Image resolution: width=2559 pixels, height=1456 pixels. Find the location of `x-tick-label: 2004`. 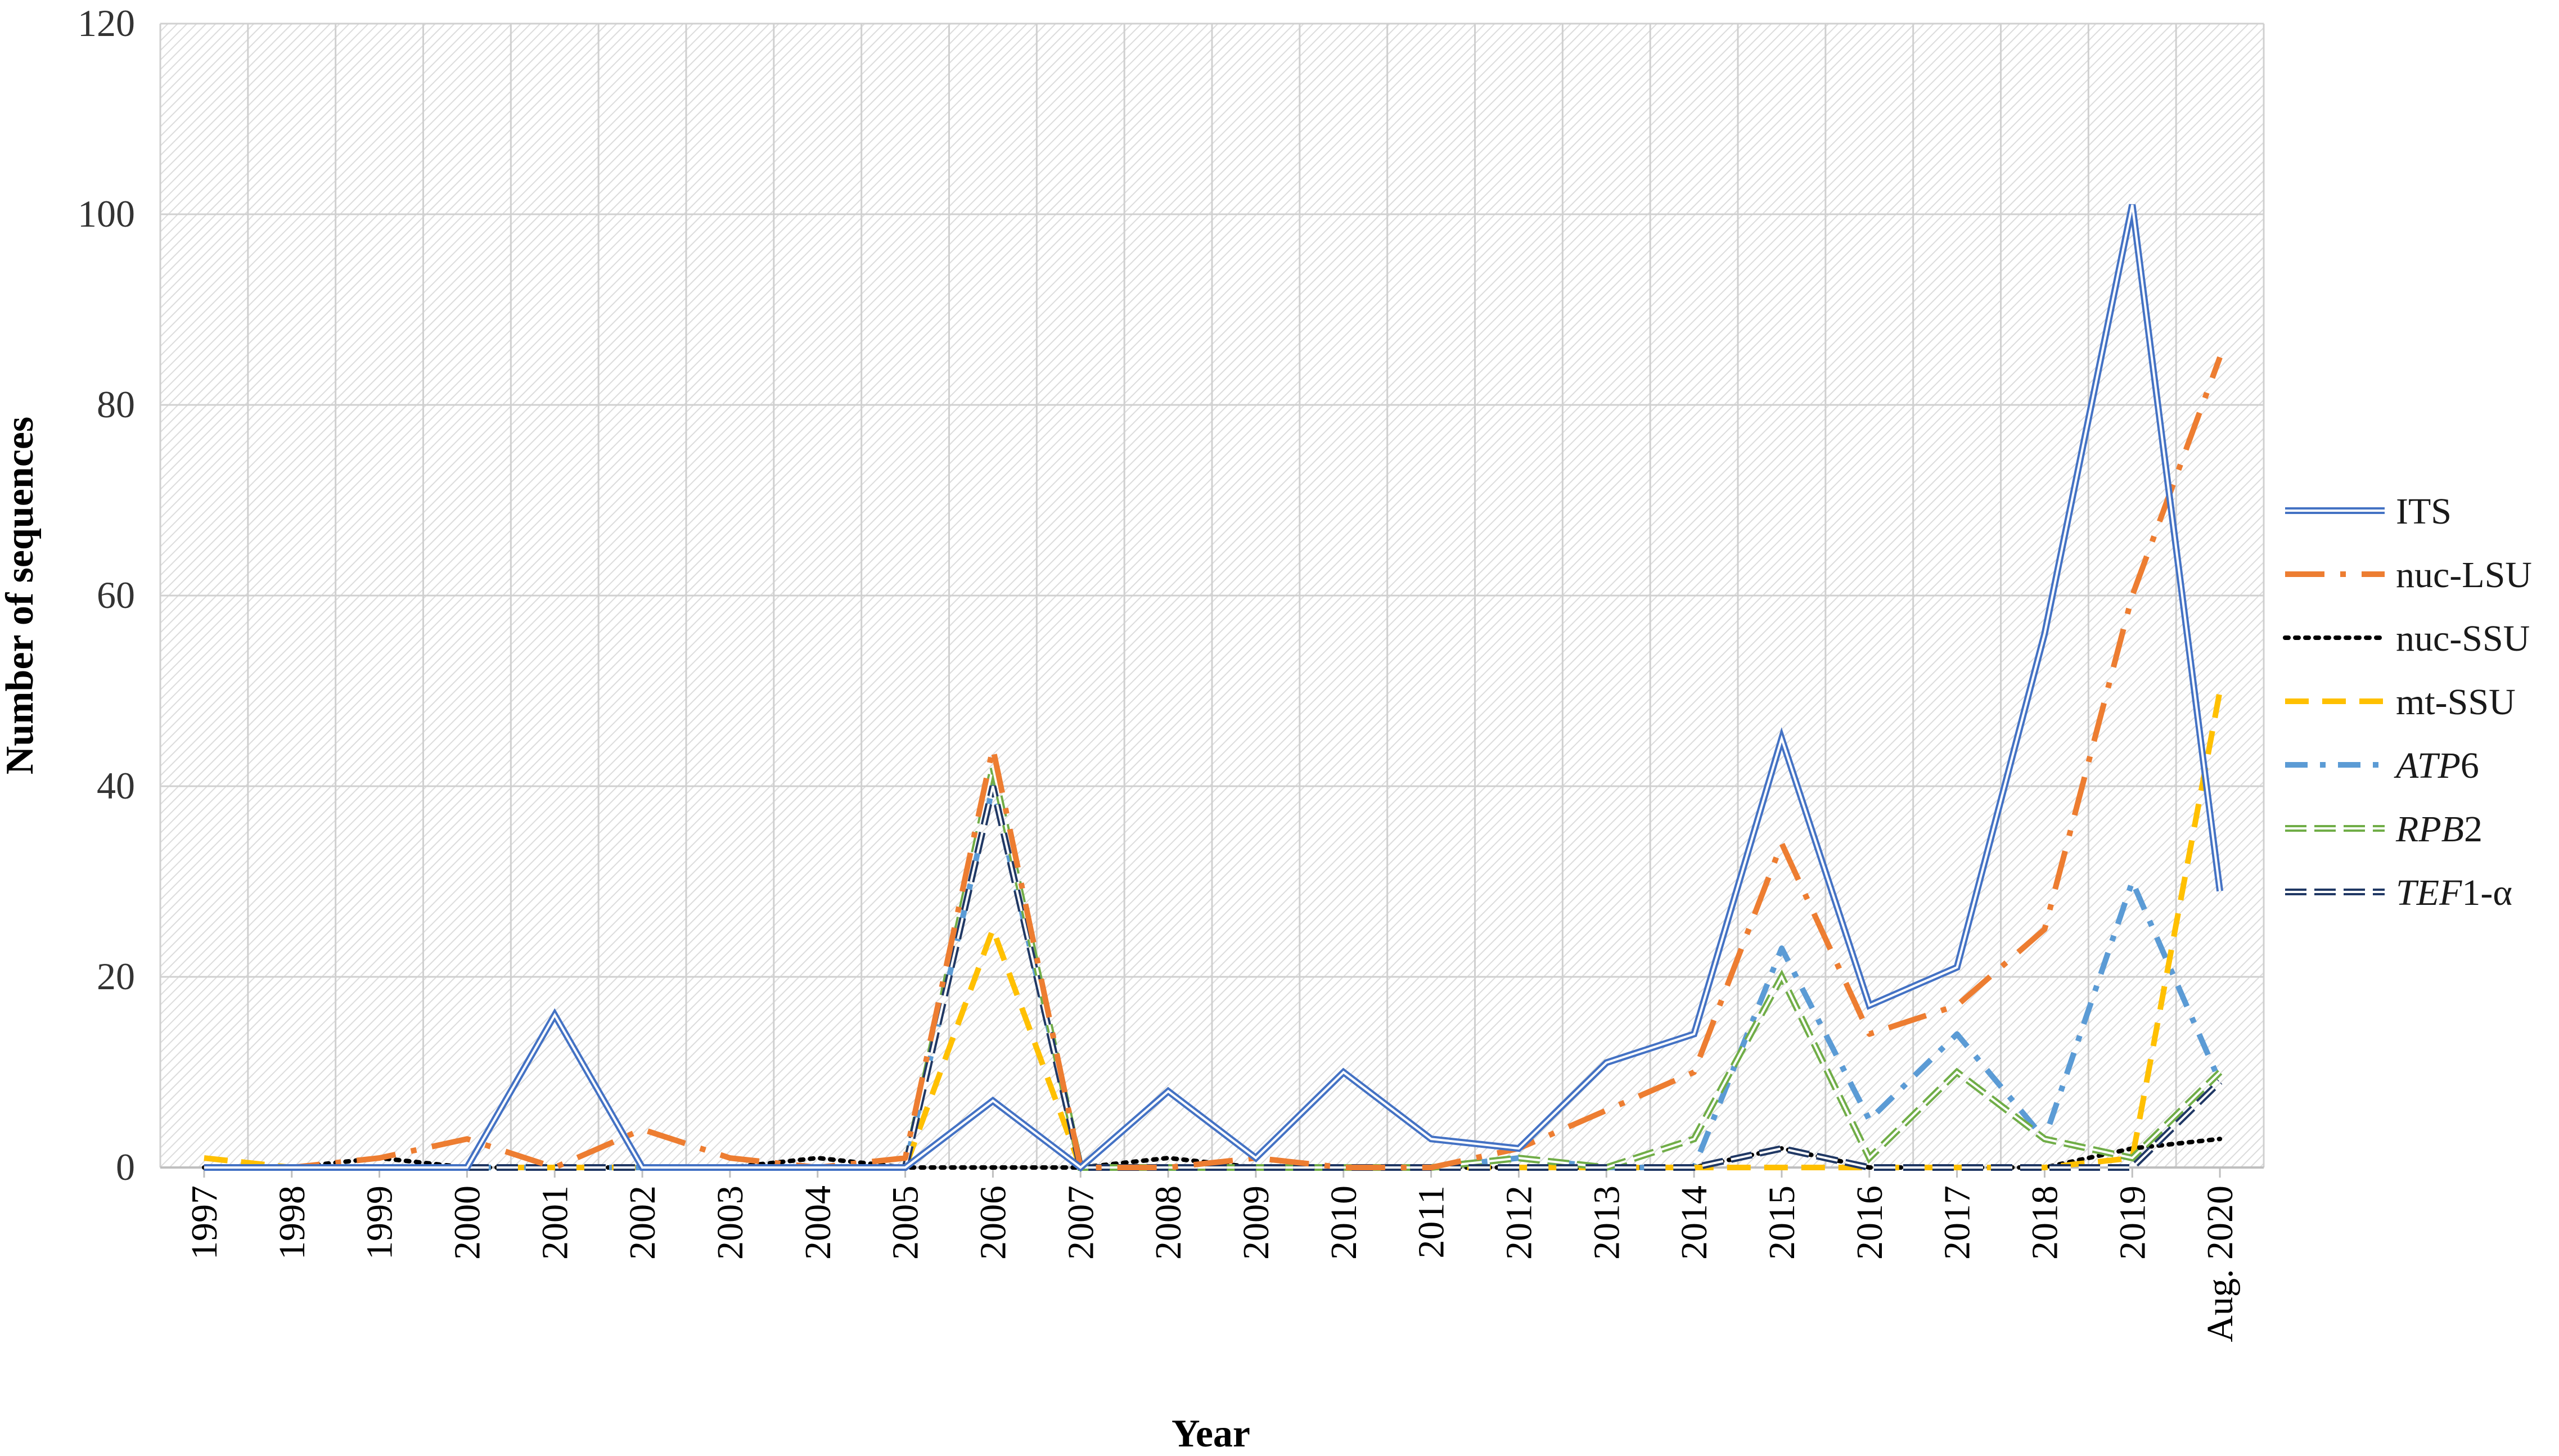

x-tick-label: 2004 is located at coordinates (818, 1222).